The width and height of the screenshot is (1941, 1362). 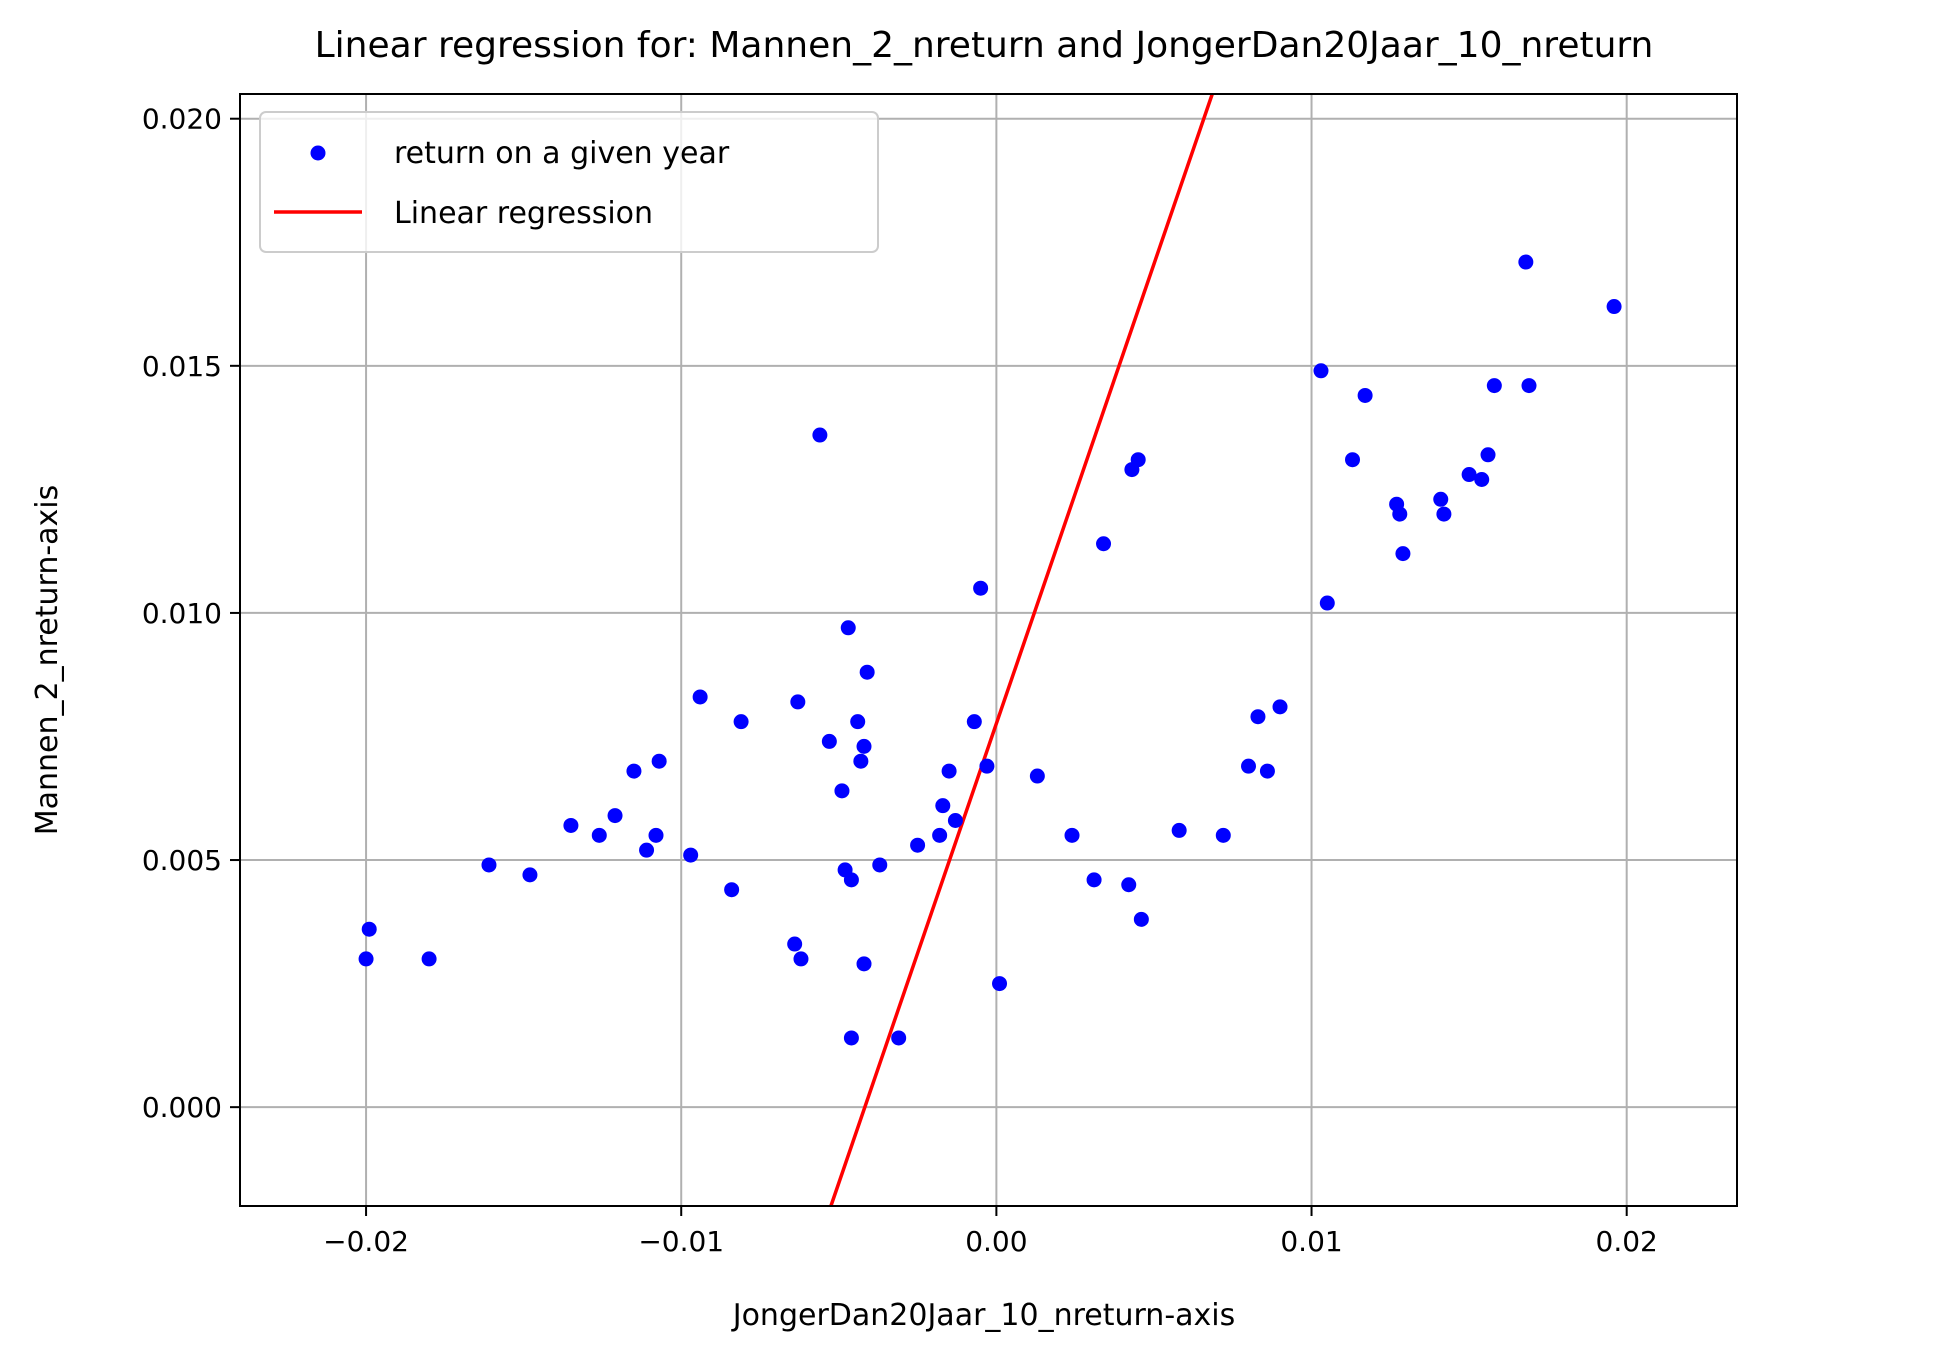 What do you see at coordinates (681, 1241) in the screenshot?
I see `x-tick-label: −0.01` at bounding box center [681, 1241].